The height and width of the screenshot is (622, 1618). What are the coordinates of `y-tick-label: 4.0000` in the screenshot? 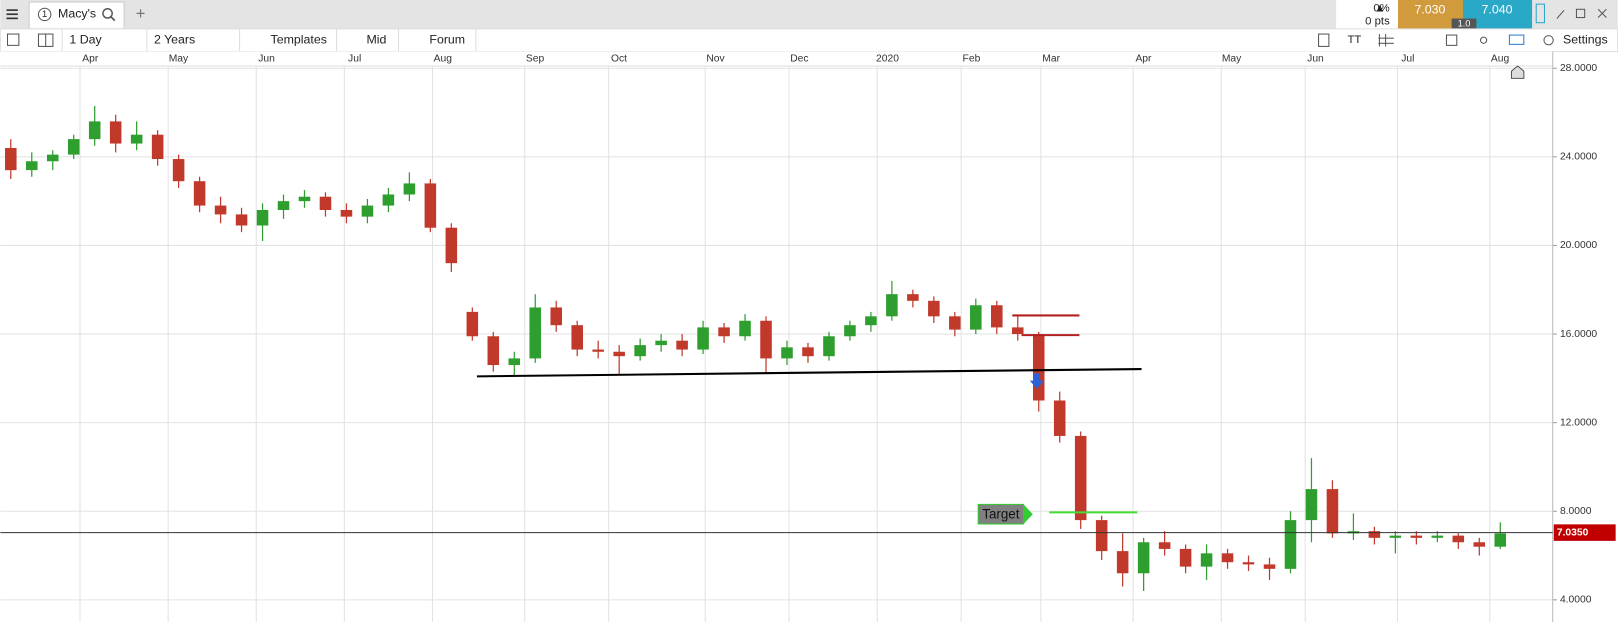 It's located at (1576, 600).